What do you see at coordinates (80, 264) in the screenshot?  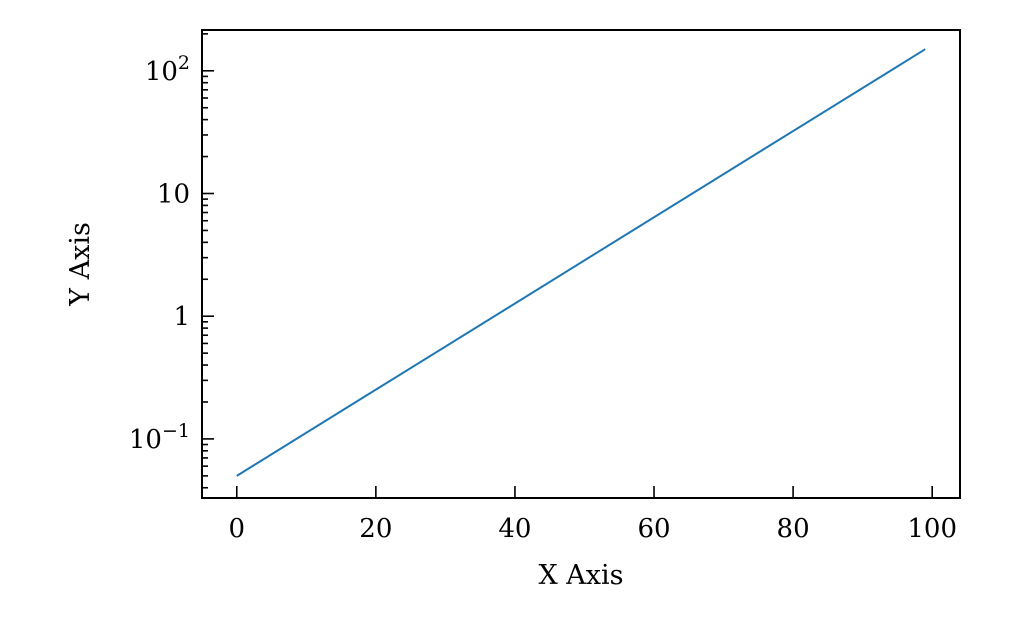 I see `y-axis-label: Y Axis` at bounding box center [80, 264].